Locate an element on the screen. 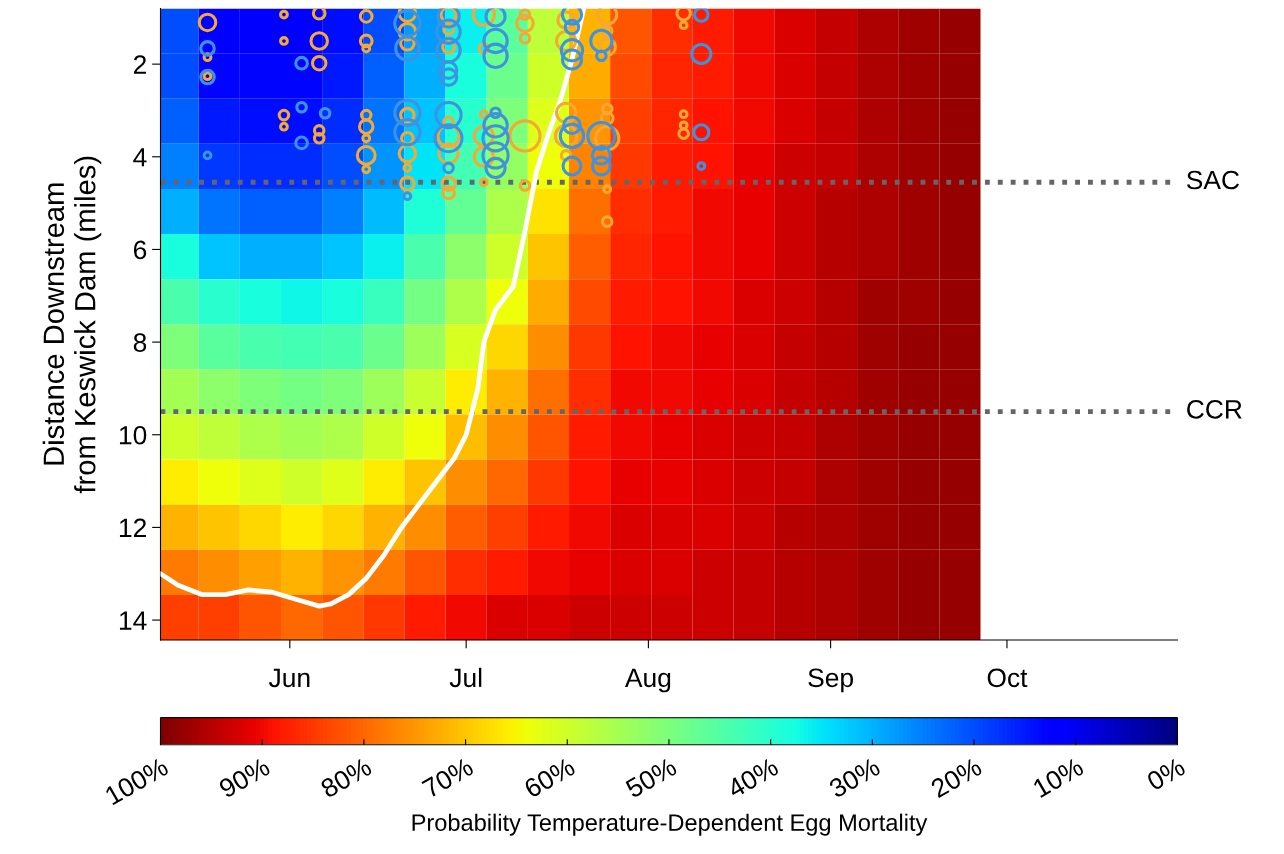 The image size is (1284, 854). color-bar-label: 90% is located at coordinates (244, 777).